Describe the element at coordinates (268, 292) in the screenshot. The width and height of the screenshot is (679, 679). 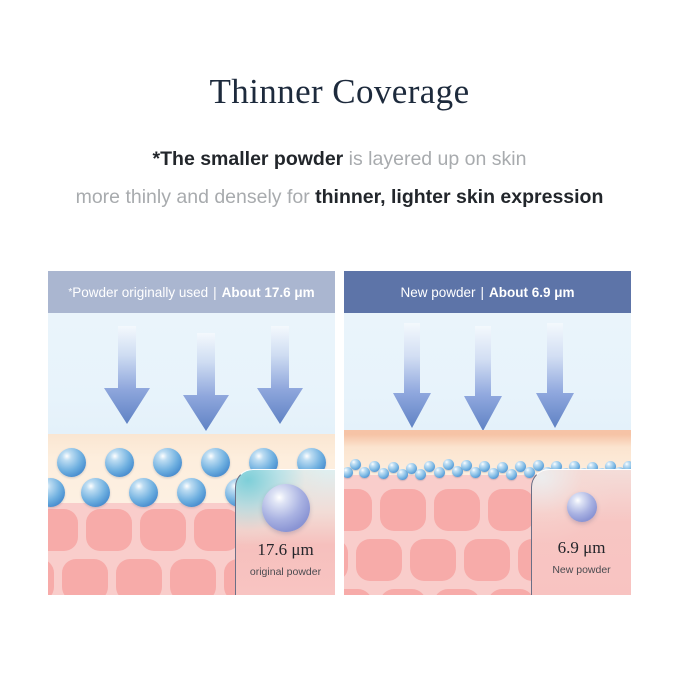
I see `panel-left-header-value: About 17.6 μm` at that location.